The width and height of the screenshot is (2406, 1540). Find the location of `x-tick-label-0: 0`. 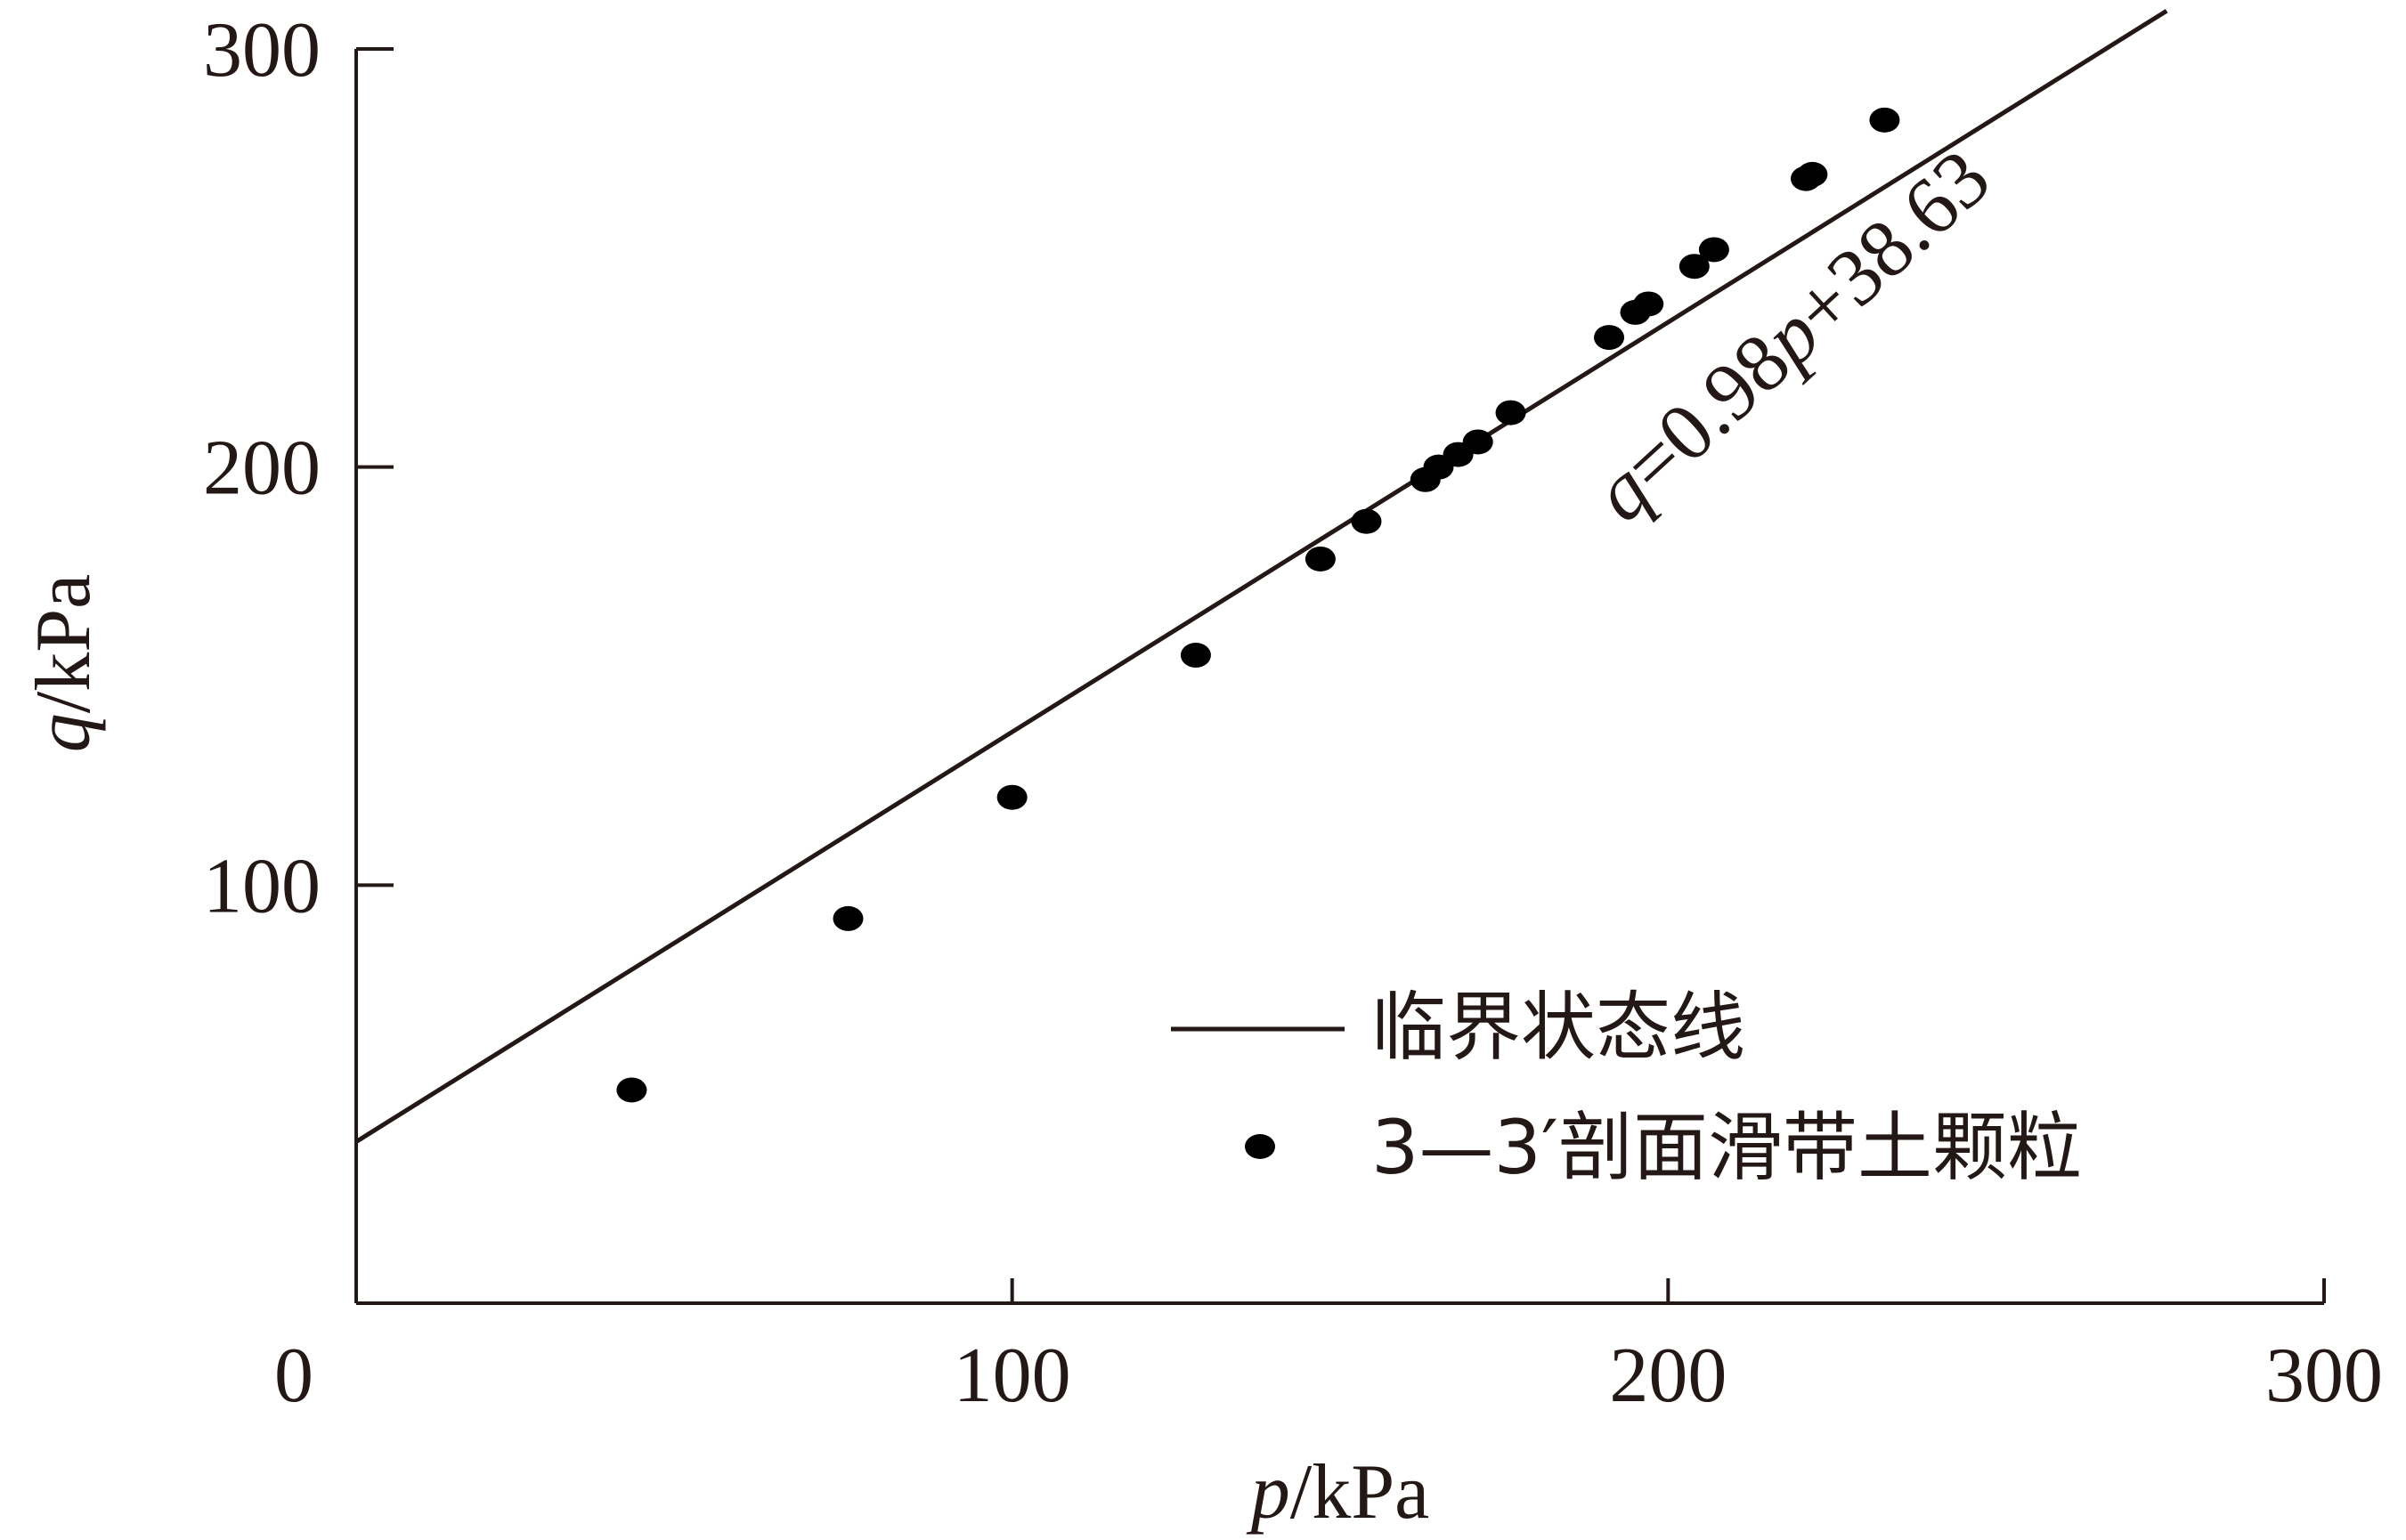

x-tick-label-0: 0 is located at coordinates (293, 1376).